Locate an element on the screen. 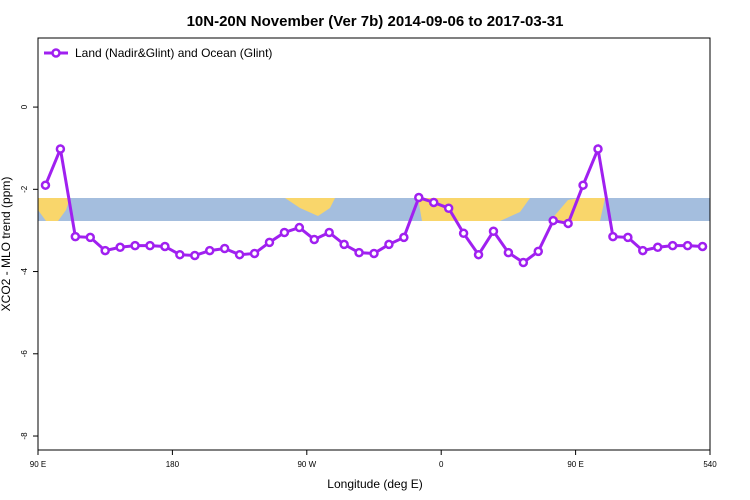 The image size is (750, 500). y-tick-label: -2 is located at coordinates (24, 189).